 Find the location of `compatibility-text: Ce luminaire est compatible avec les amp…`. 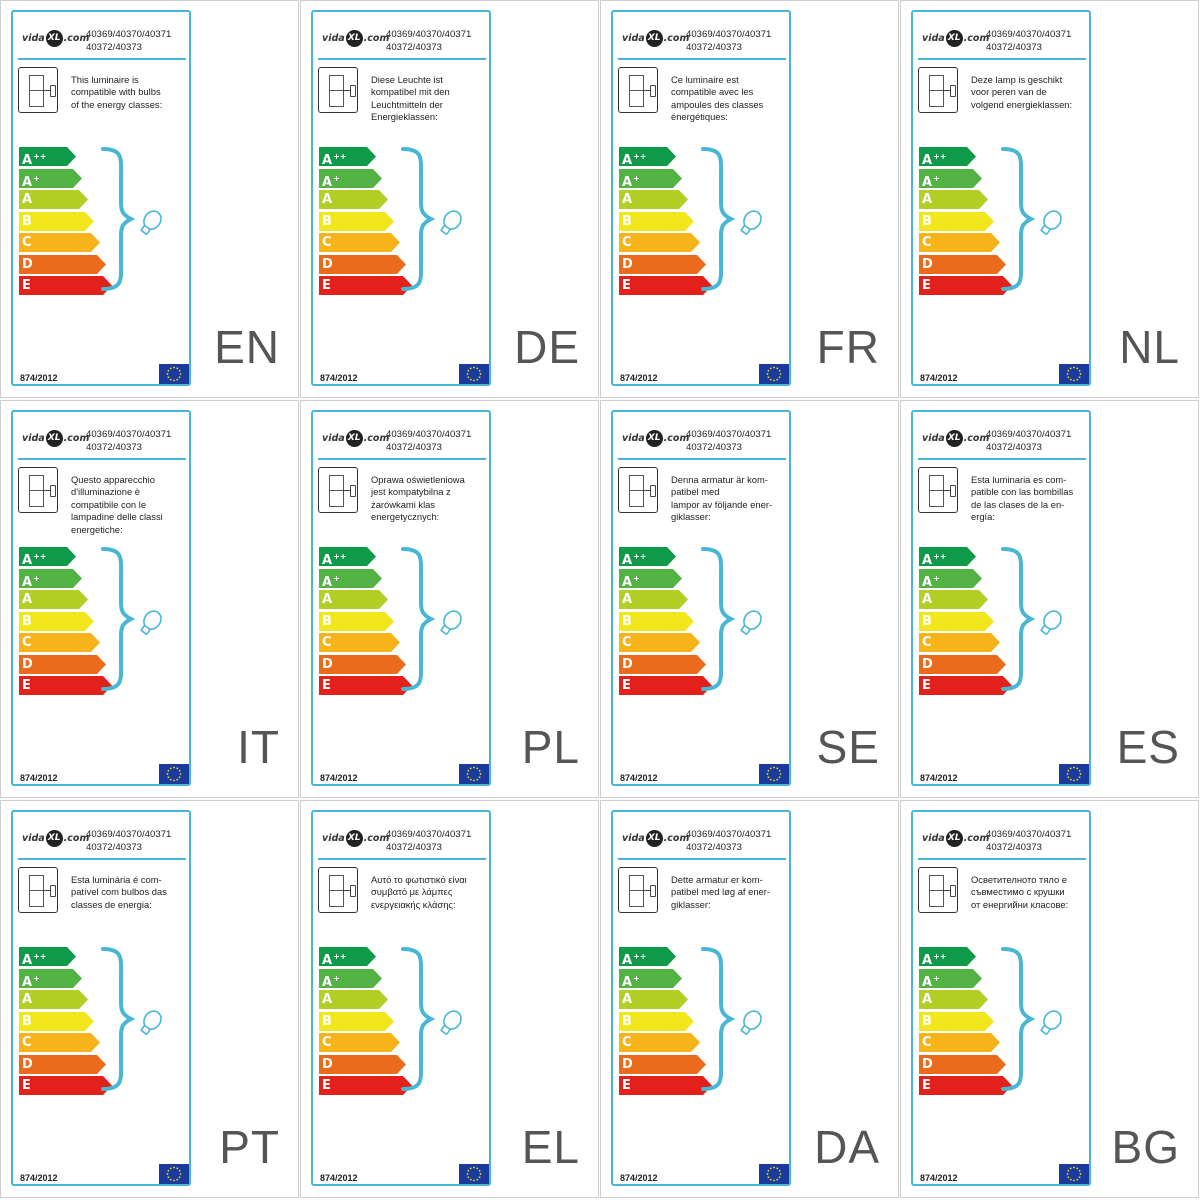

compatibility-text: Ce luminaire est compatible avec les amp… is located at coordinates (717, 98).